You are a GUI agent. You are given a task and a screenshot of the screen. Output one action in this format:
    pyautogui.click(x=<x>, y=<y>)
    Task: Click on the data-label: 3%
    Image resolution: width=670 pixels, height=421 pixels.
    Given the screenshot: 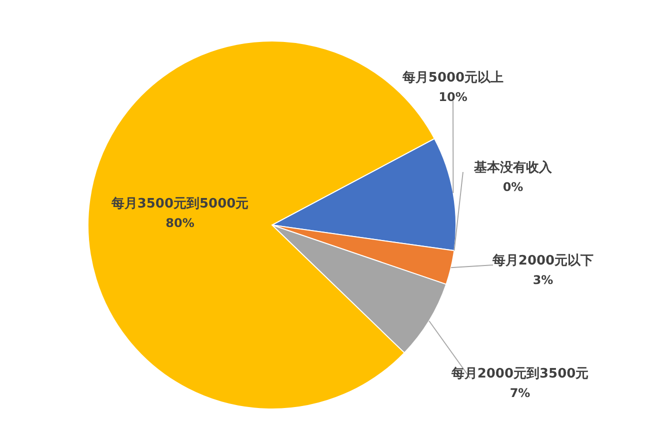 What is the action you would take?
    pyautogui.click(x=543, y=280)
    